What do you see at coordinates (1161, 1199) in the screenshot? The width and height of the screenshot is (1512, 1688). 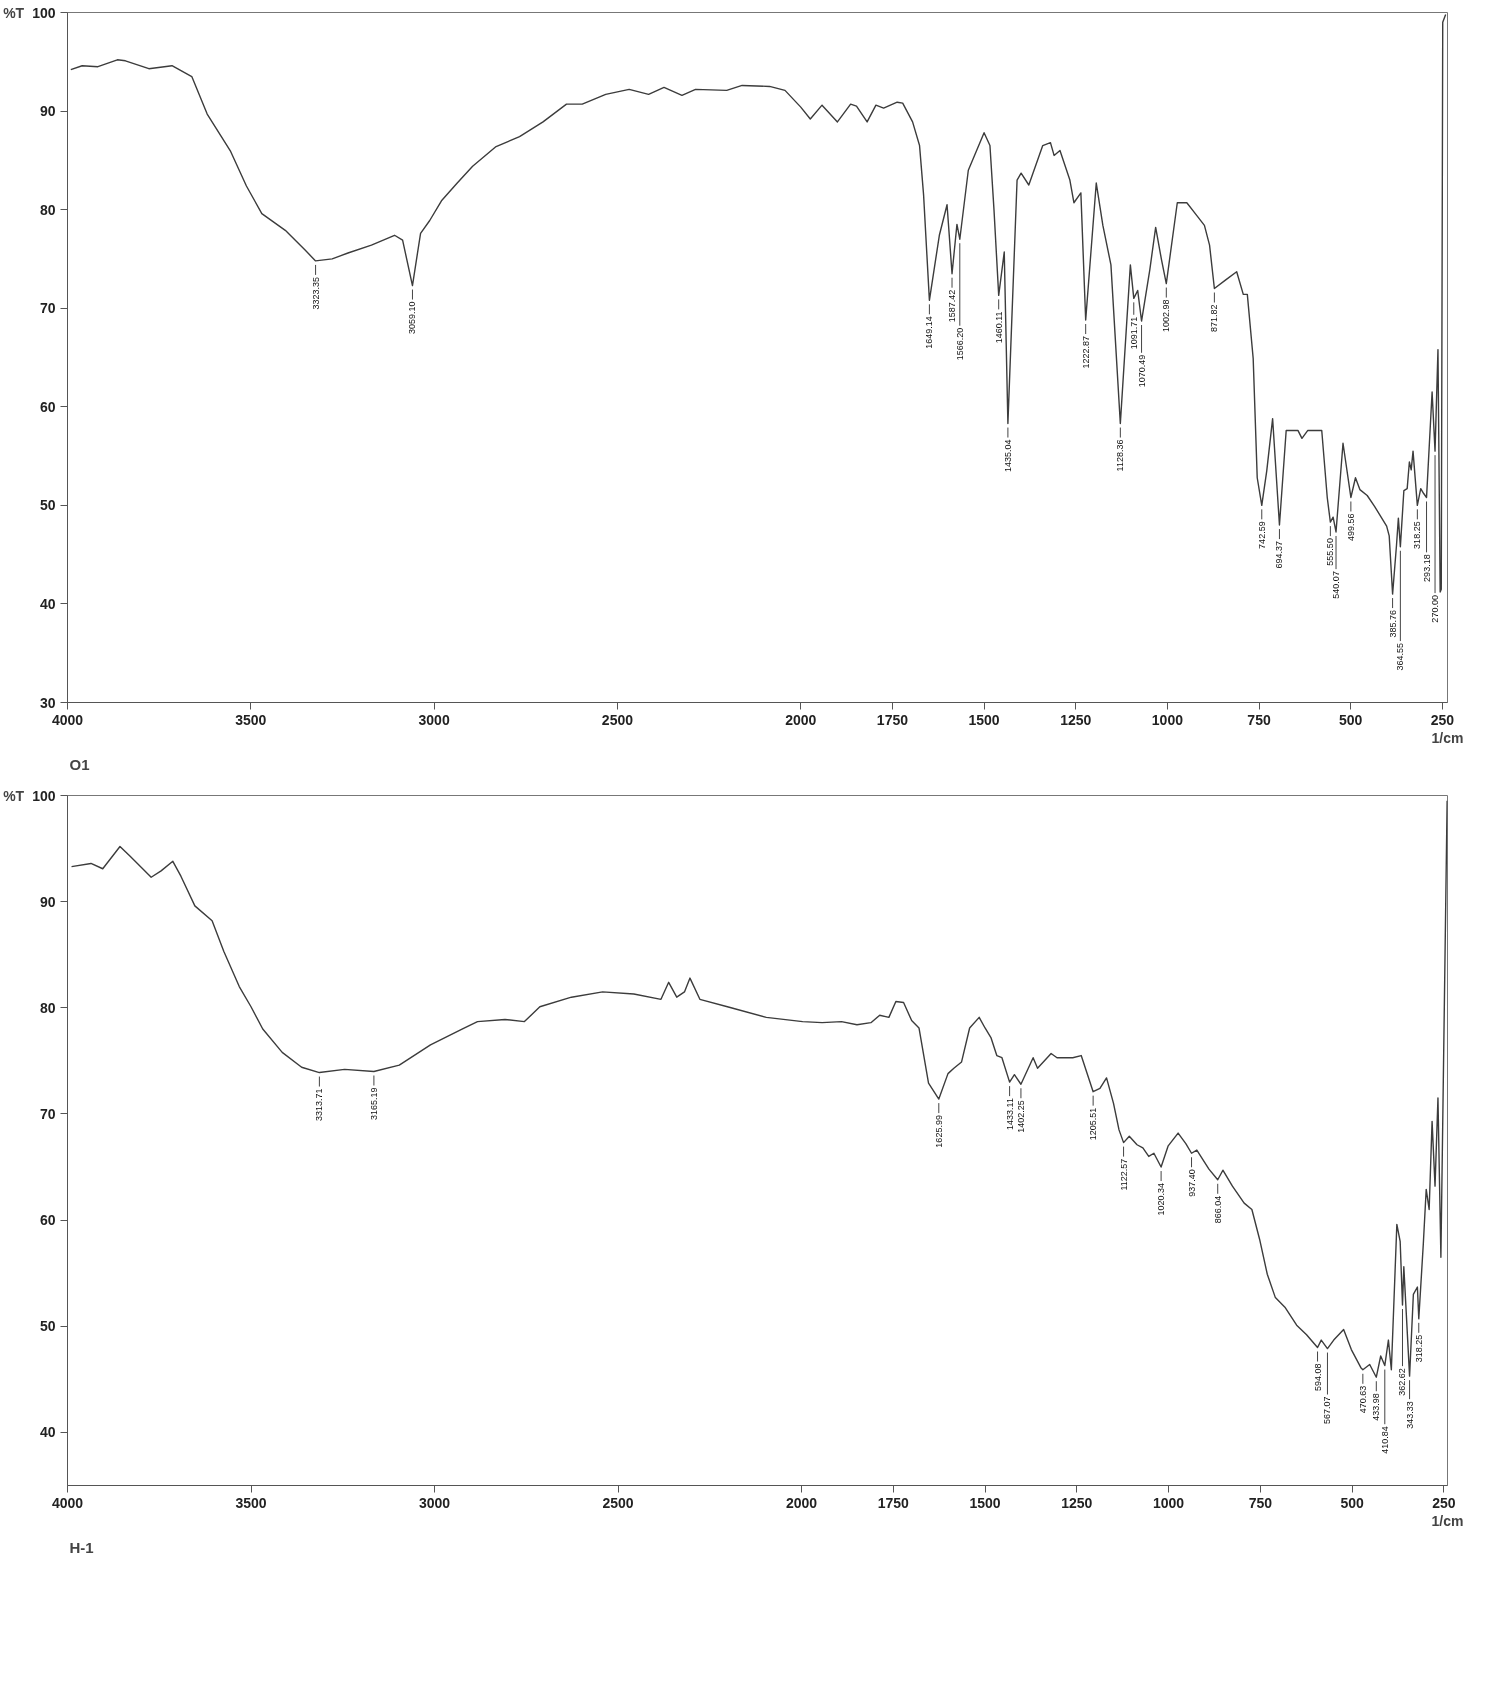 I see `annotation: 1020.34` at bounding box center [1161, 1199].